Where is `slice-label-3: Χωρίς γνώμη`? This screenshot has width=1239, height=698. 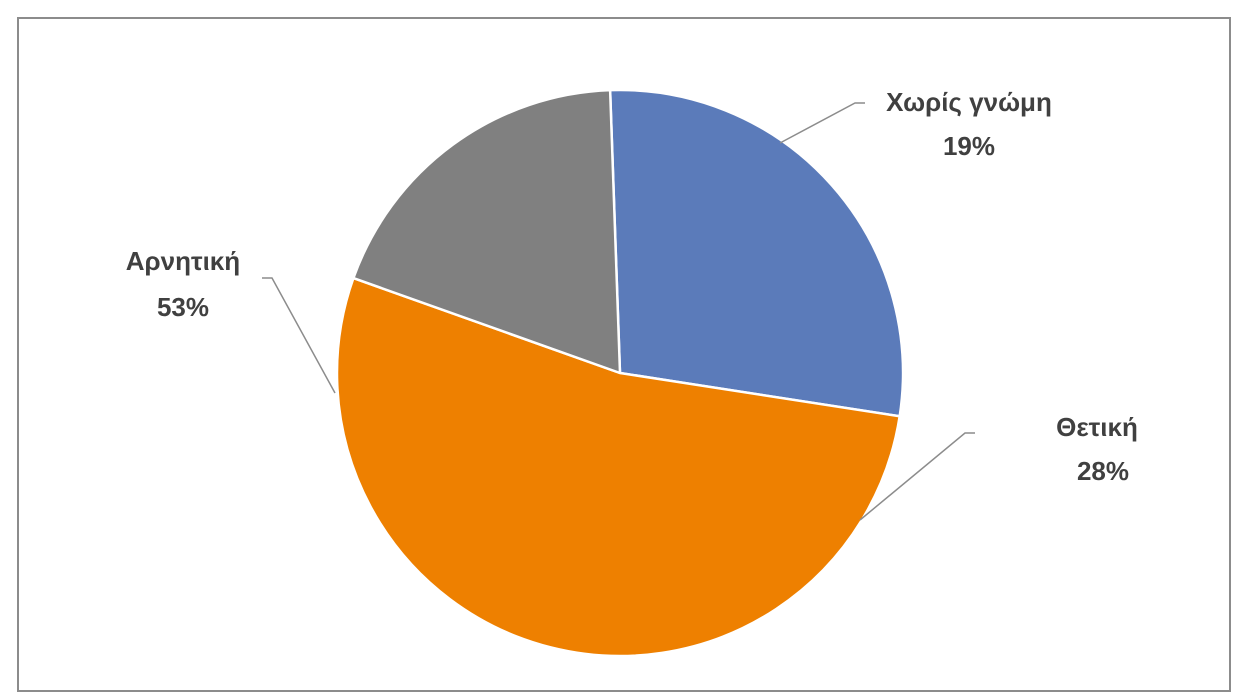 slice-label-3: Χωρίς γνώμη is located at coordinates (969, 102).